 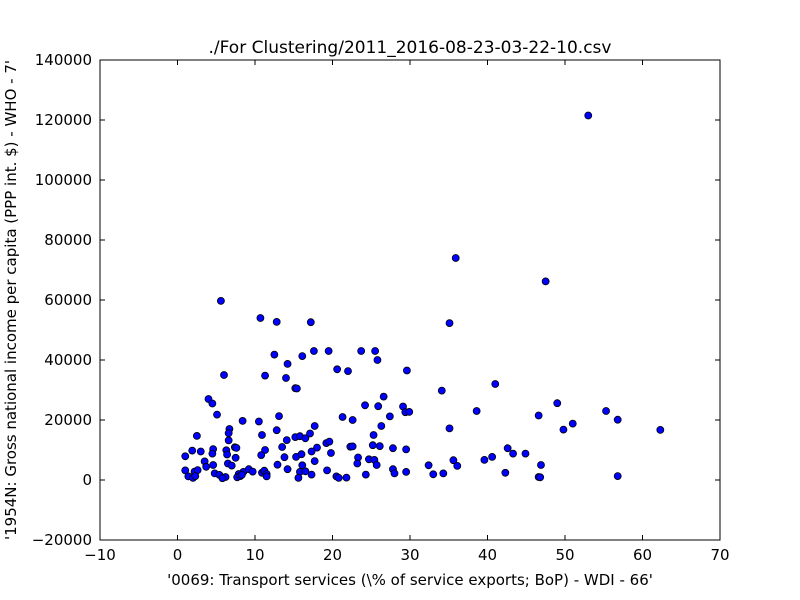 What do you see at coordinates (178, 555) in the screenshot?
I see `x-tick-label: 0` at bounding box center [178, 555].